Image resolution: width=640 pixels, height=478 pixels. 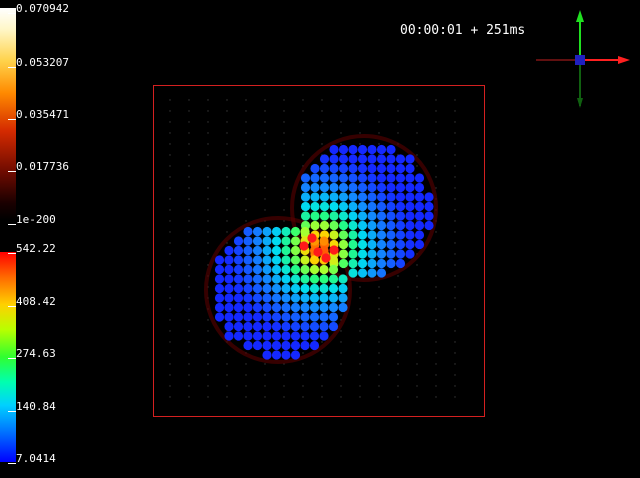 What do you see at coordinates (32, 249) in the screenshot?
I see `legend-bottom-label-1: 542.22` at bounding box center [32, 249].